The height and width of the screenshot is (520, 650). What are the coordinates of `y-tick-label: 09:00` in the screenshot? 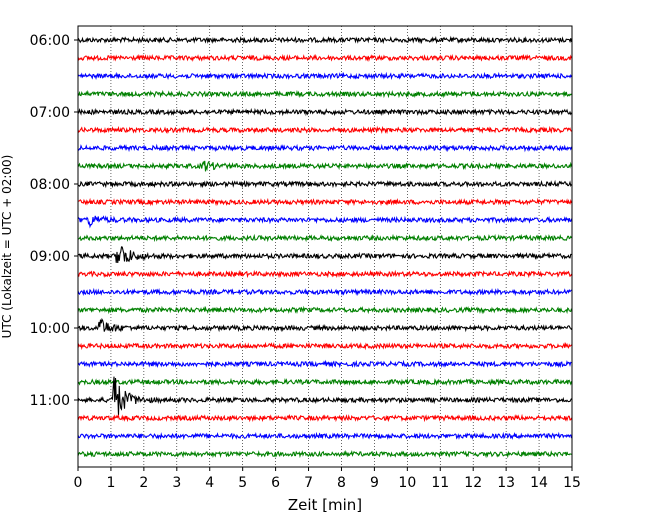 It's located at (50, 257).